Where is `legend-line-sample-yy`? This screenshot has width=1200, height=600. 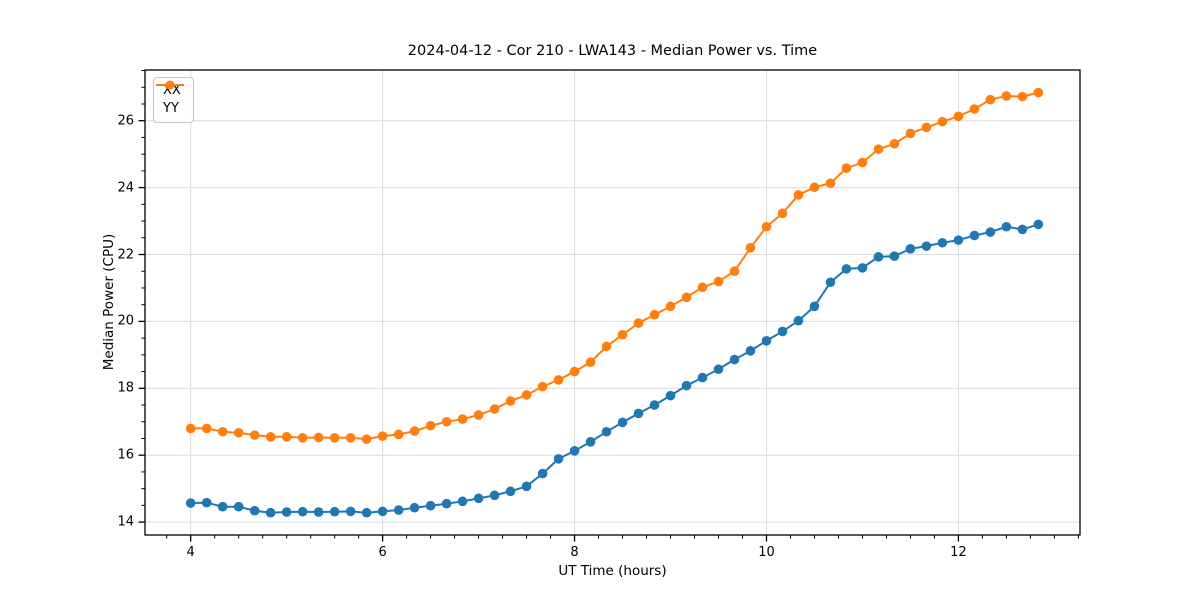 legend-line-sample-yy is located at coordinates (170, 85).